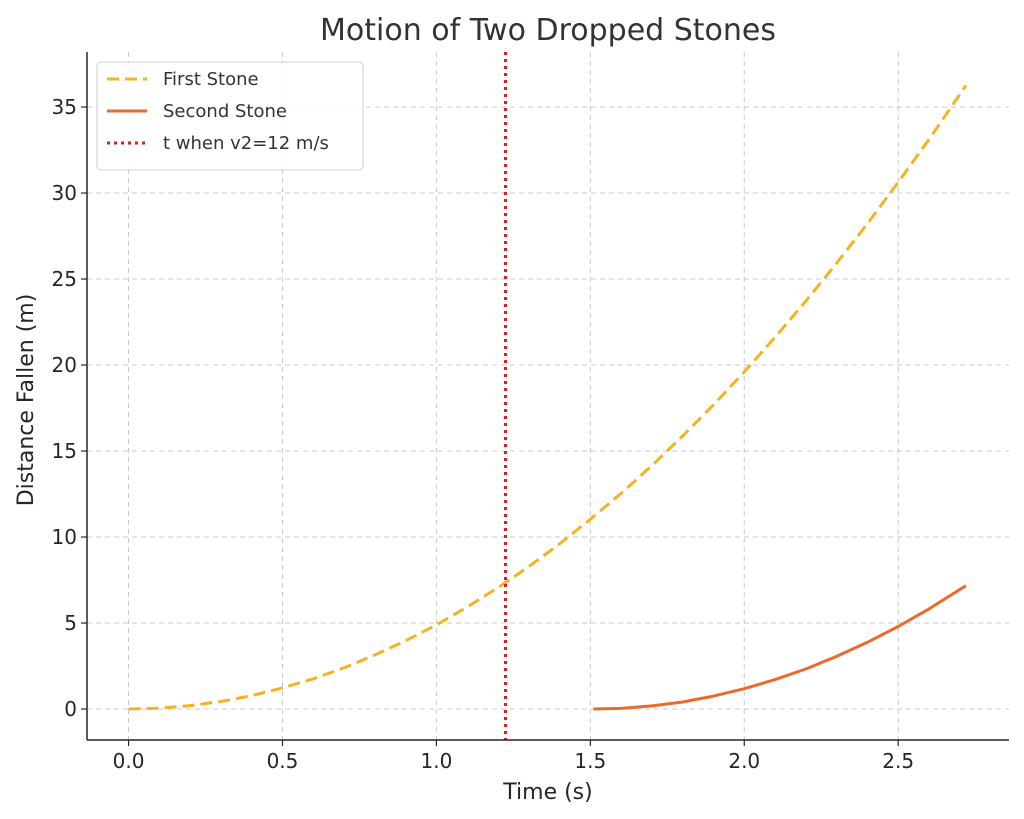 Image resolution: width=1024 pixels, height=819 pixels. I want to click on y-tick-label: 10, so click(64, 537).